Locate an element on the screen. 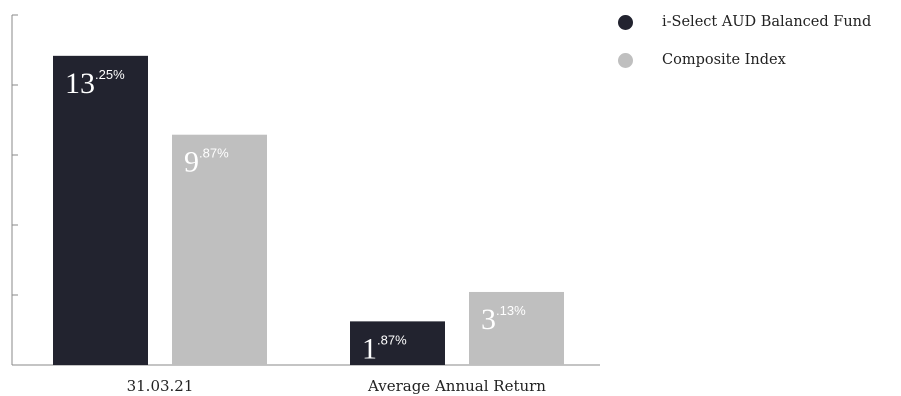 This screenshot has height=396, width=901. y-axis-ticks is located at coordinates (15, 190).